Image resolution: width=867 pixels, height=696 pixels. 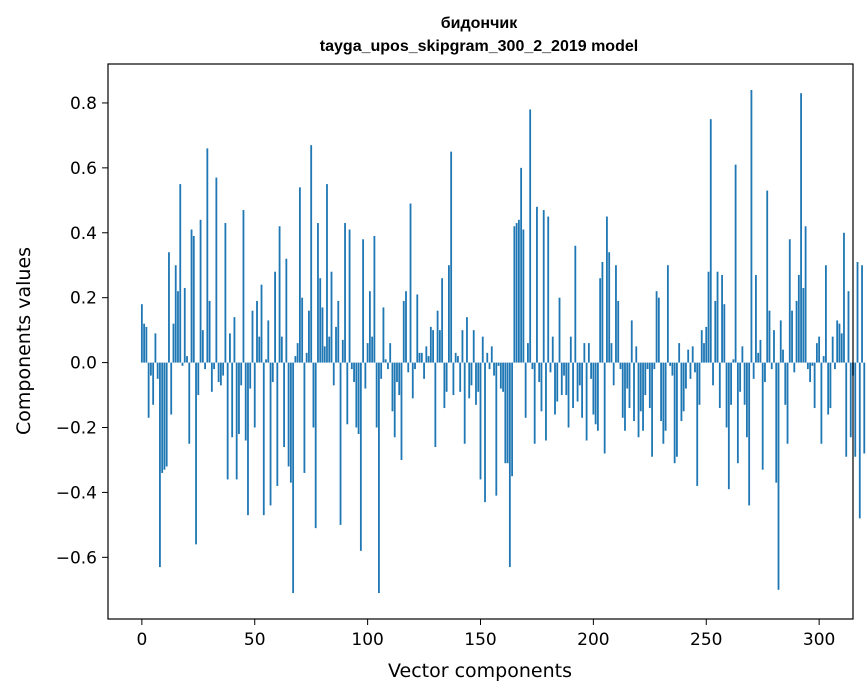 I want to click on chart-subtitle: tayga_upos_skipgram_300_2_2019 model, so click(x=479, y=46).